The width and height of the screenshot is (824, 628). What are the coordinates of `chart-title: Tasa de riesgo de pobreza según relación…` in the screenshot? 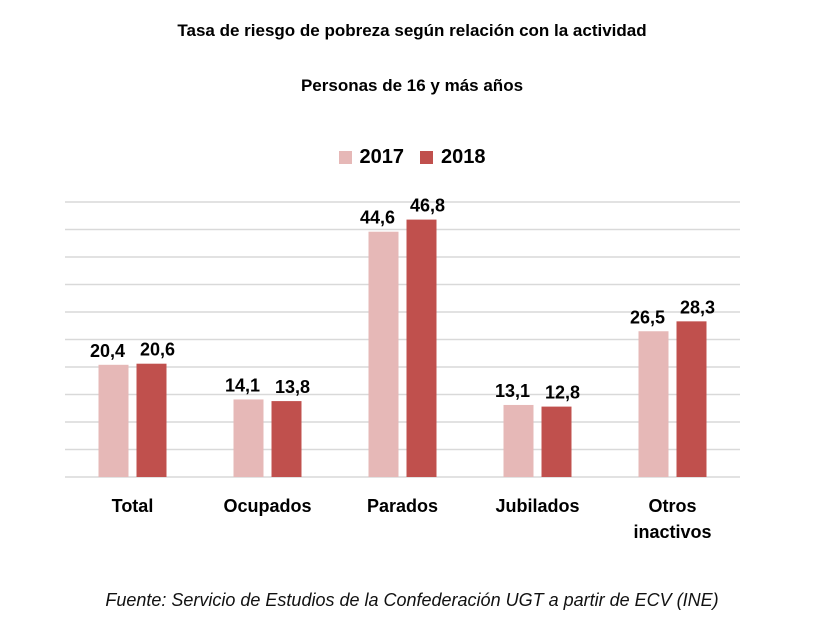 It's located at (412, 30).